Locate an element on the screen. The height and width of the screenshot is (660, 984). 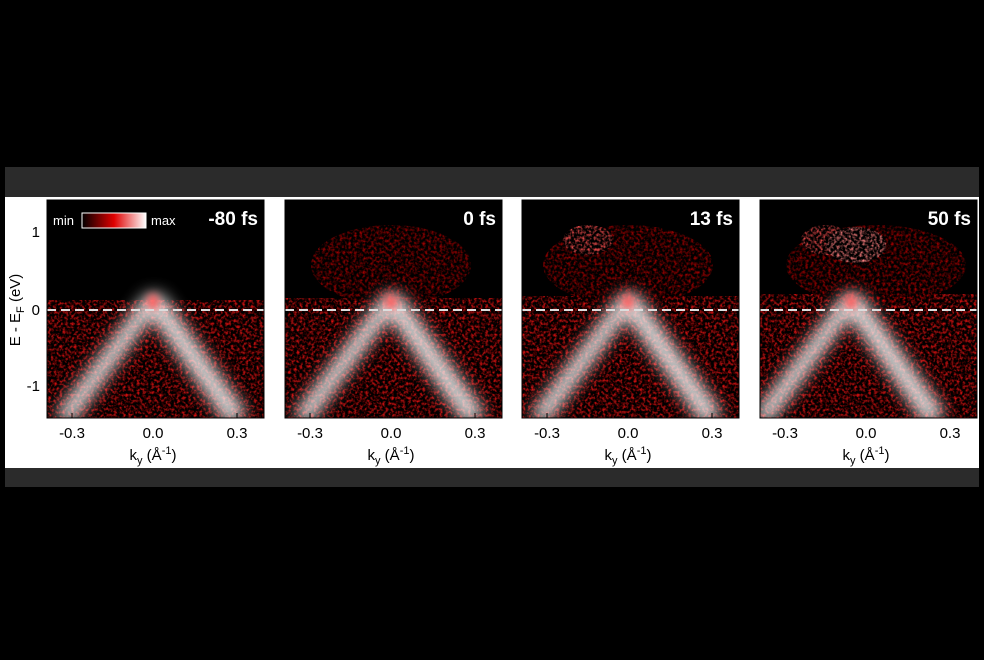
panel-label: -80 fs is located at coordinates (233, 219).